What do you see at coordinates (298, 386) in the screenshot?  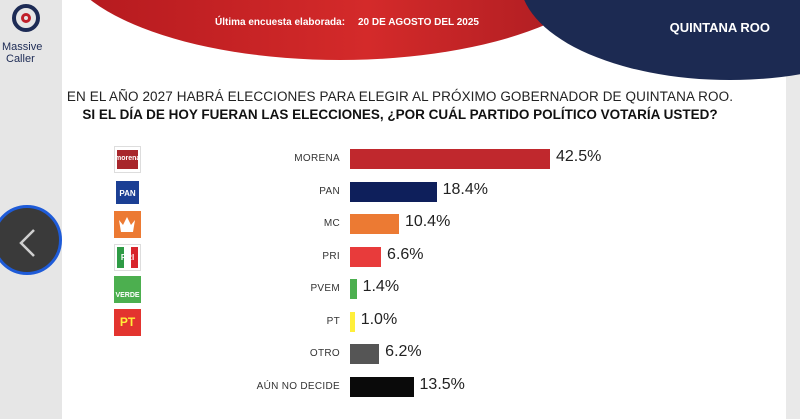 I see `category-label: AÚN NO DECIDE` at bounding box center [298, 386].